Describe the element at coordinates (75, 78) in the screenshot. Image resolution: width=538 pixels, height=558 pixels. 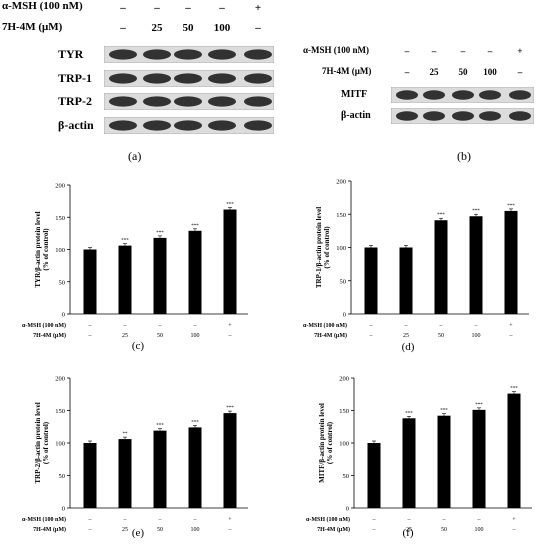
I see `band-label: TRP-1` at that location.